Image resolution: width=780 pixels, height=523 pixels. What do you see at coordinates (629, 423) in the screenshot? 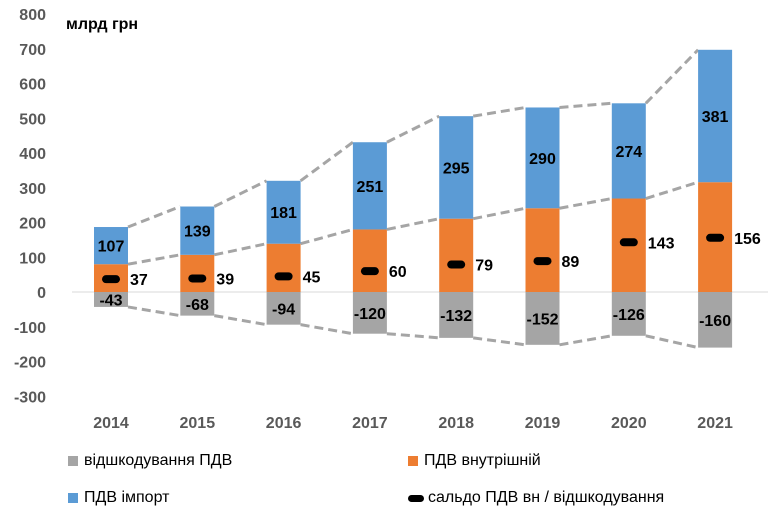
I see `x-tick-label: 2020` at bounding box center [629, 423].